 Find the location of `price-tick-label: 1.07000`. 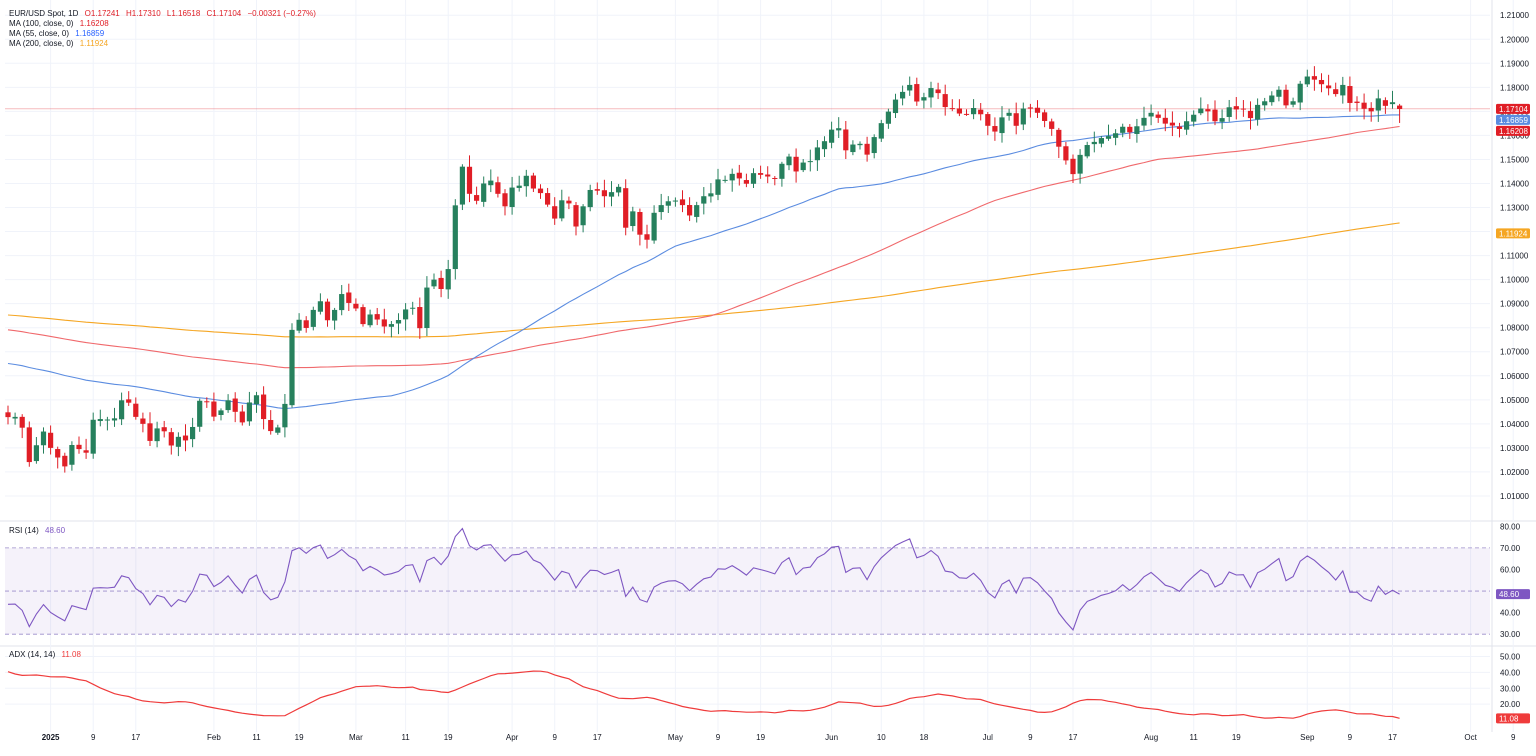

price-tick-label: 1.07000 is located at coordinates (1514, 352).